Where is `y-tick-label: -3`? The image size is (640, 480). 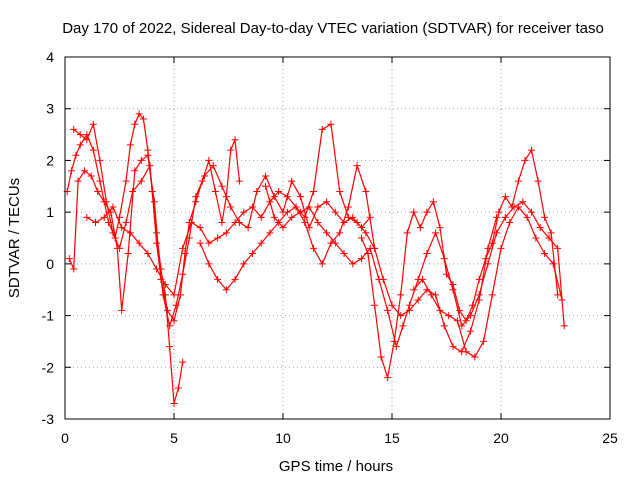 y-tick-label: -3 is located at coordinates (48, 419).